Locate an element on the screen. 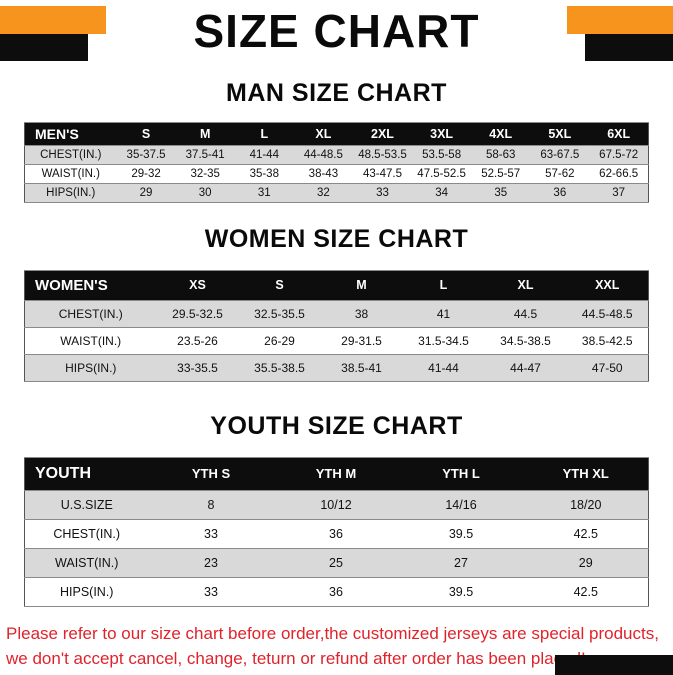 The height and width of the screenshot is (675, 673). value-cell: 23.5-26 is located at coordinates (197, 340).